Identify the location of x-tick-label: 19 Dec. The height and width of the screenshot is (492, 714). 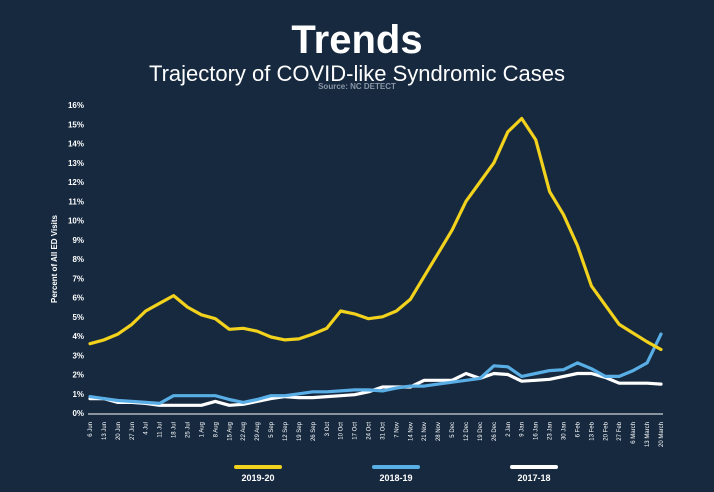
(481, 431).